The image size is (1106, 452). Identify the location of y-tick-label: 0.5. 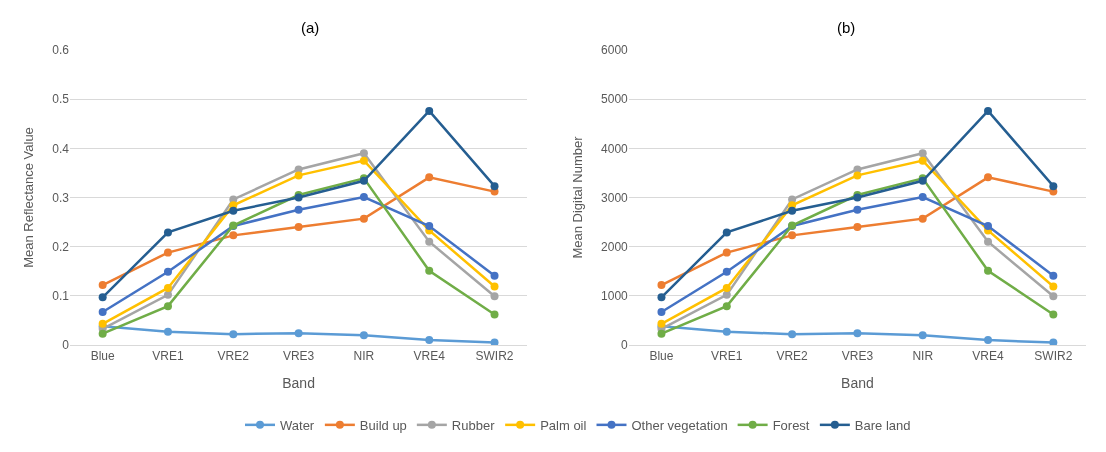
(61, 99).